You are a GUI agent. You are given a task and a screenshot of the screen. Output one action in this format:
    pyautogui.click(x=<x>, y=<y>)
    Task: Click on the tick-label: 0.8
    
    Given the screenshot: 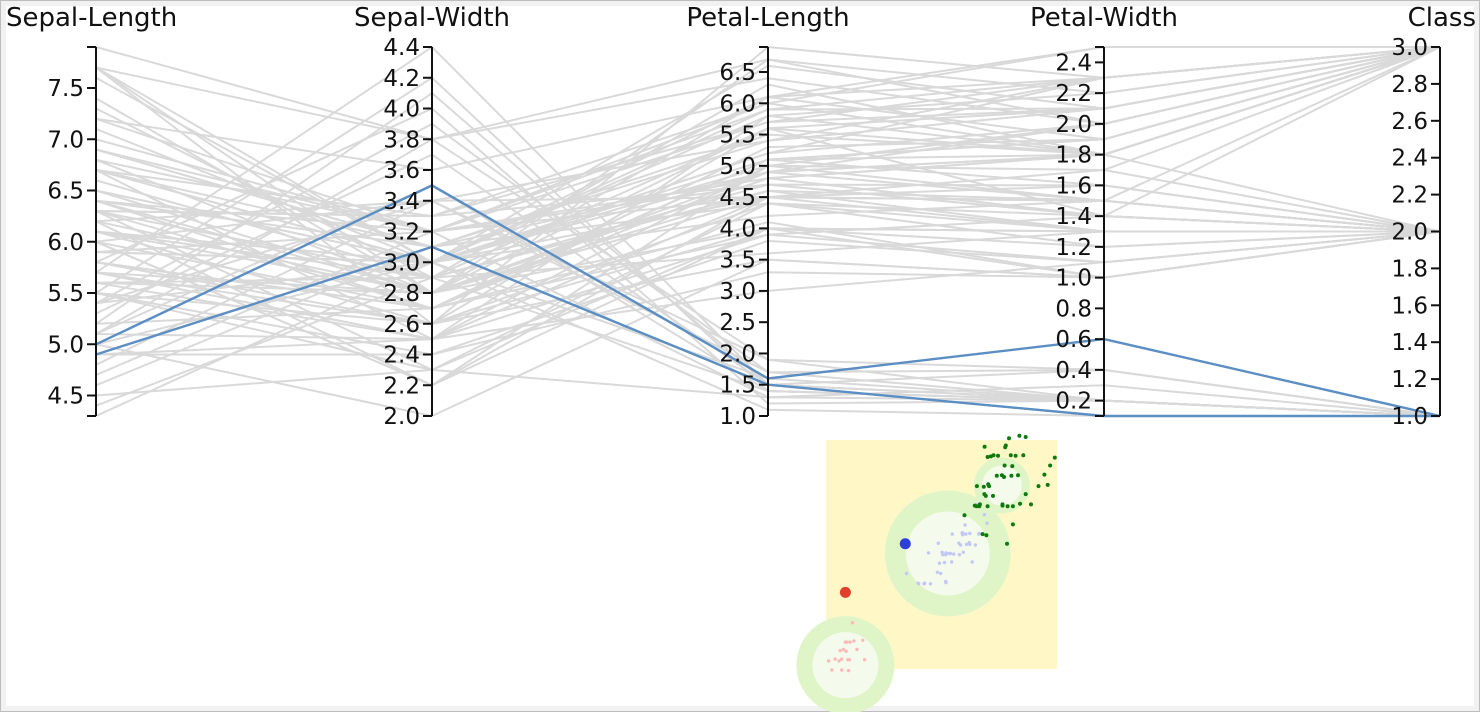 What is the action you would take?
    pyautogui.click(x=1073, y=309)
    